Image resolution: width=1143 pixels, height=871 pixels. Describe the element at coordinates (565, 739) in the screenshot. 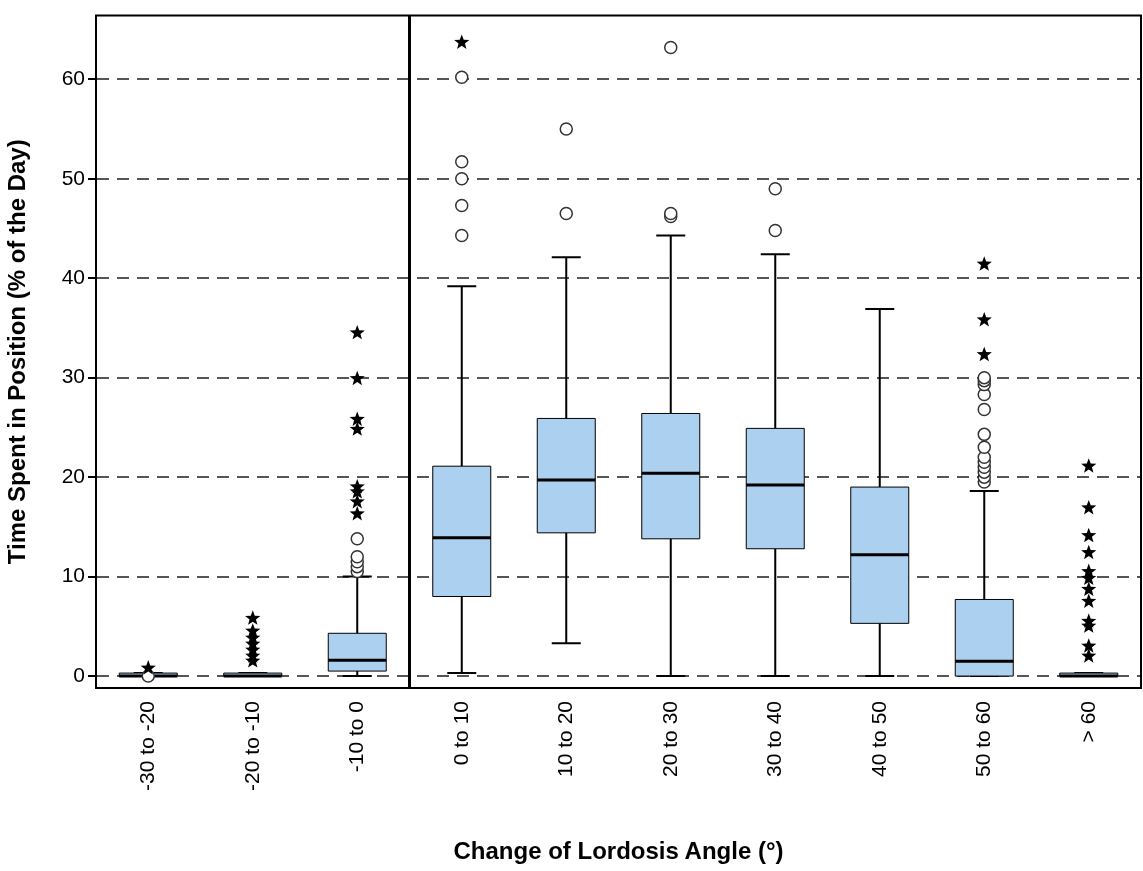

I see `x-tick-label: 10 to 20` at that location.